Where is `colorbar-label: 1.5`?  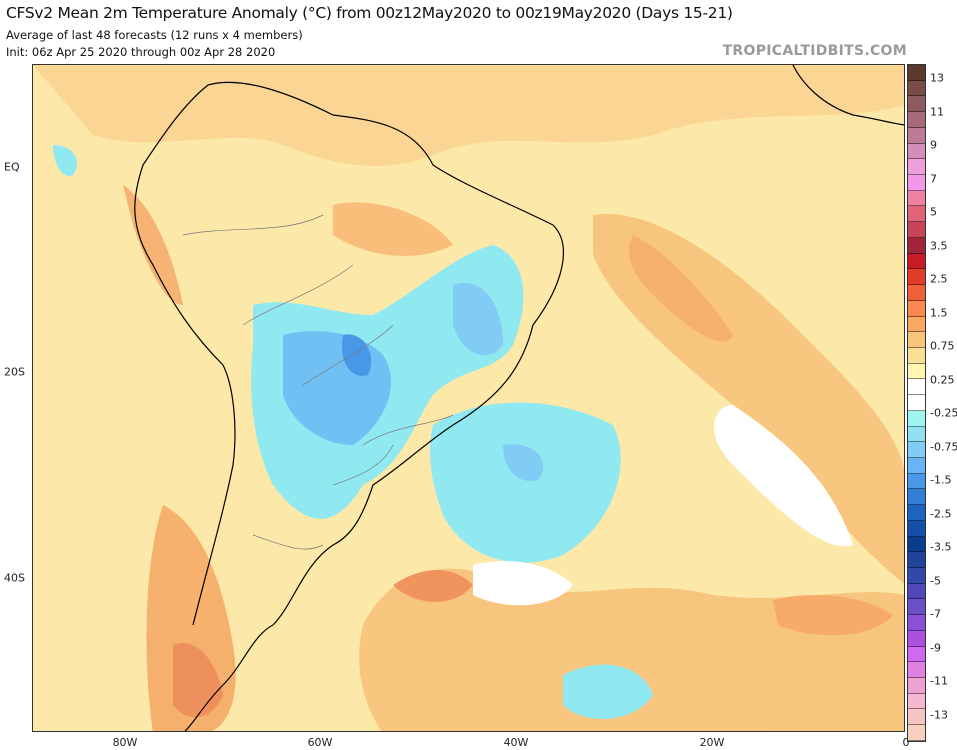
colorbar-label: 1.5 is located at coordinates (939, 312).